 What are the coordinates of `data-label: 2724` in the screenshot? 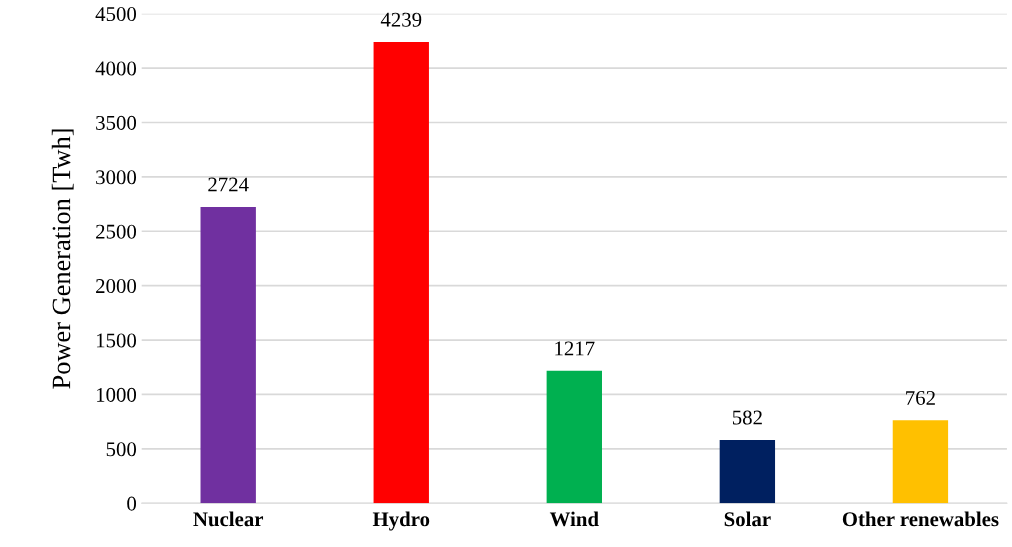 It's located at (228, 184).